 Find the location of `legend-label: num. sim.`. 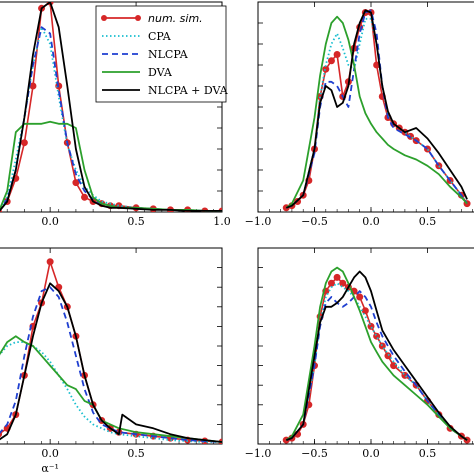

legend-label: num. sim. is located at coordinates (175, 18).